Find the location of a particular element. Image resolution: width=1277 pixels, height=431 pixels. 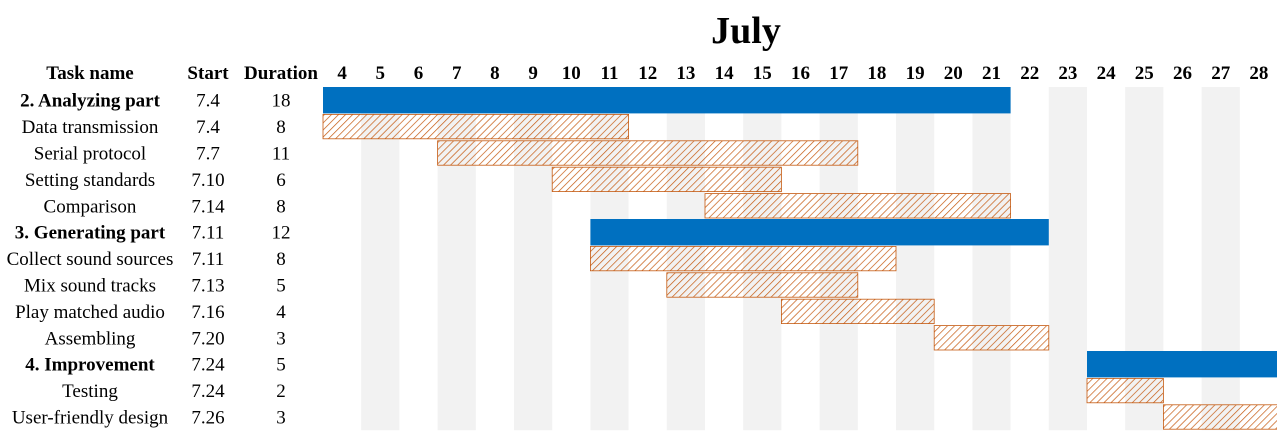

task-name: Testing is located at coordinates (90, 391).